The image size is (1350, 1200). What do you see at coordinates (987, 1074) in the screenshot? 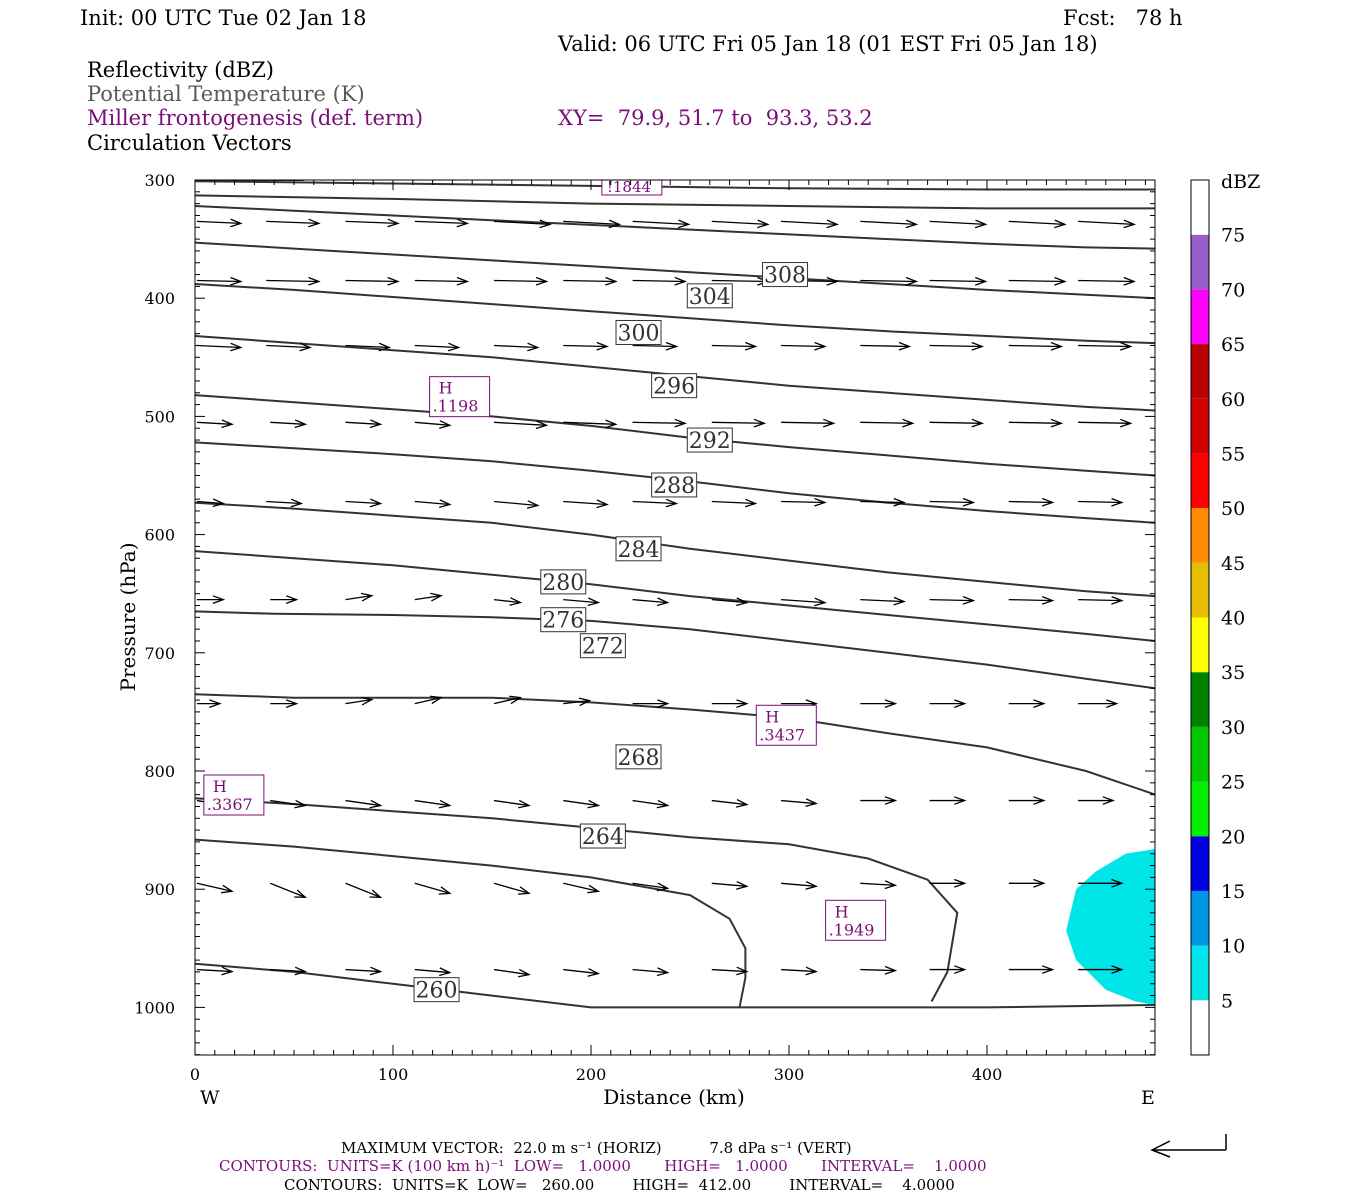
I see `x-tick-label: 400` at bounding box center [987, 1074].